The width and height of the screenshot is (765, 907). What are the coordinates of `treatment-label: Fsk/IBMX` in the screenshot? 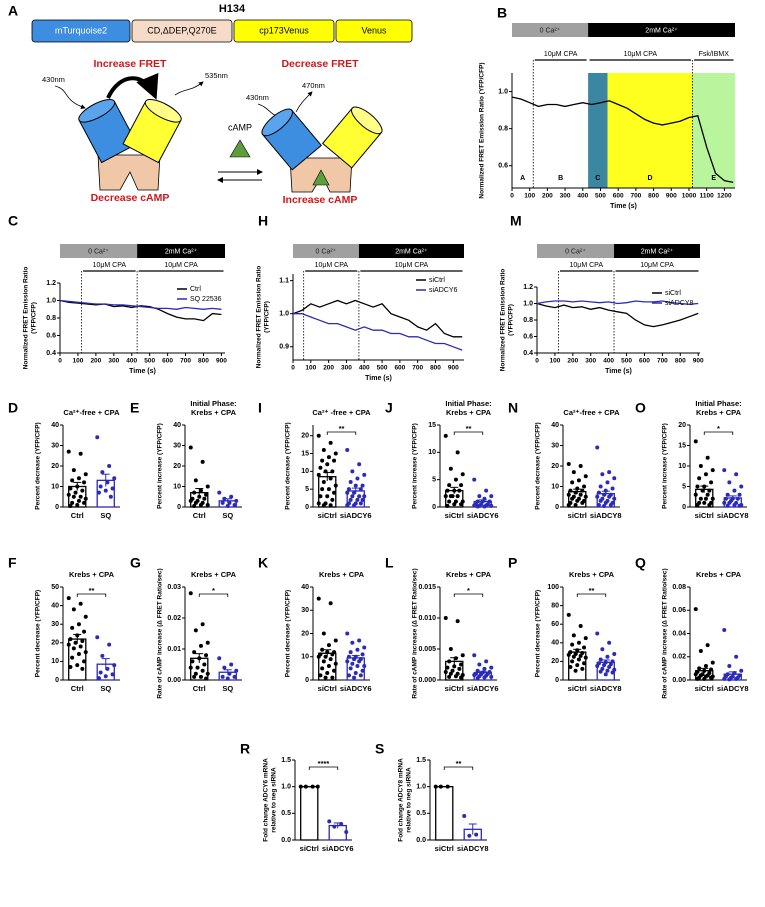 It's located at (714, 54).